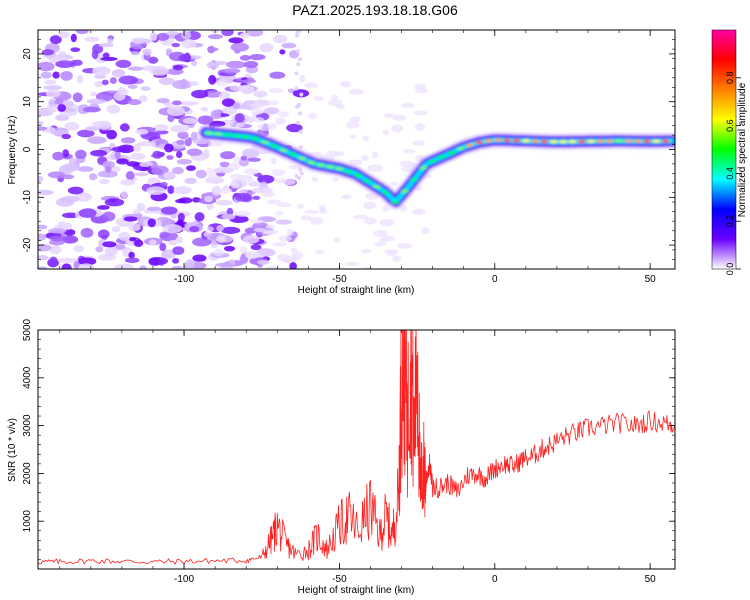 This screenshot has height=600, width=750. Describe the element at coordinates (184, 279) in the screenshot. I see `x-tick-label: -100` at that location.